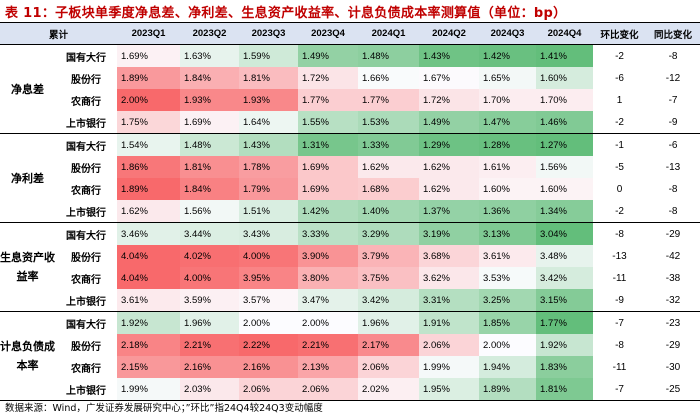  Describe the element at coordinates (328, 300) in the screenshot. I see `value-cell: 3.47%` at that location.